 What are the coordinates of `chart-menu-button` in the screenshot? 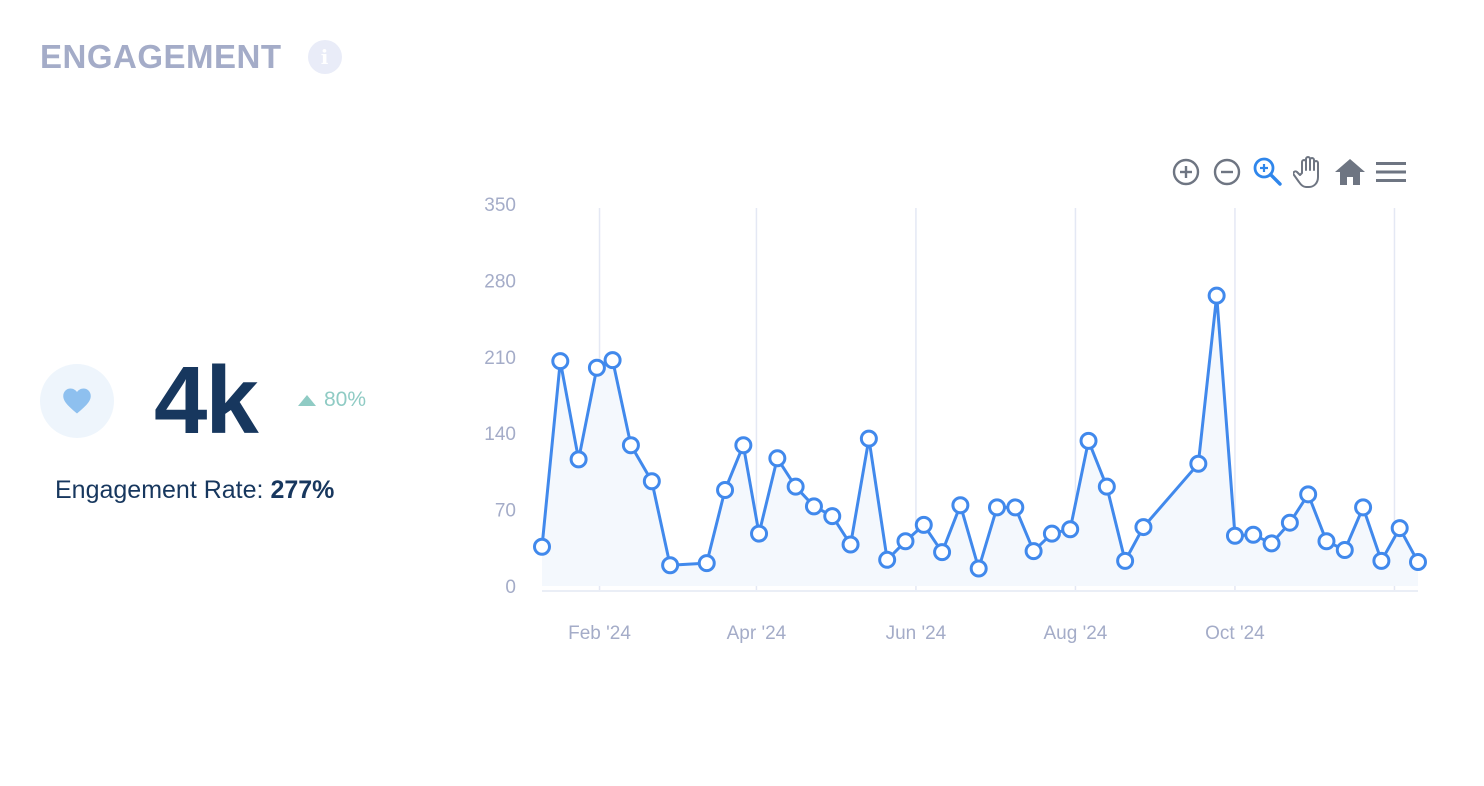 It's located at (1391, 172).